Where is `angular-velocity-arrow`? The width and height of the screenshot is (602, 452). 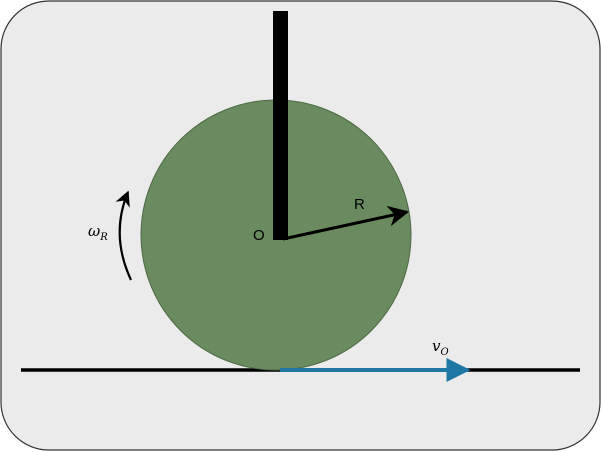 angular-velocity-arrow is located at coordinates (123, 235).